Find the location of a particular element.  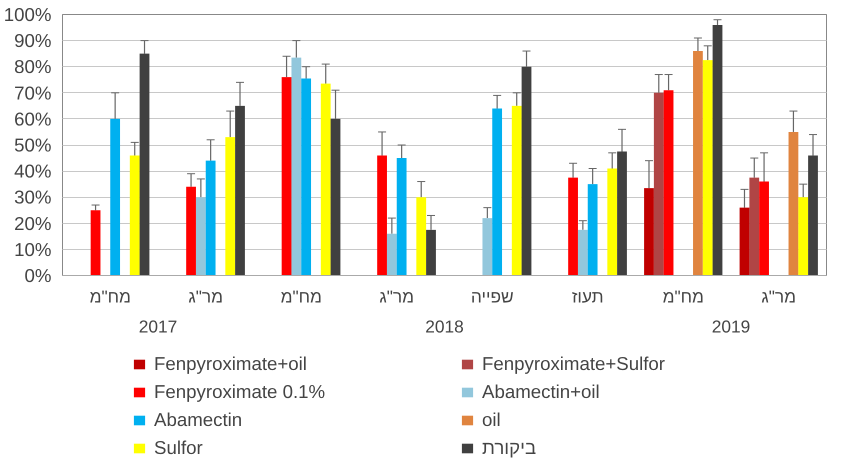

y-tick-label: 40% is located at coordinates (33, 171).